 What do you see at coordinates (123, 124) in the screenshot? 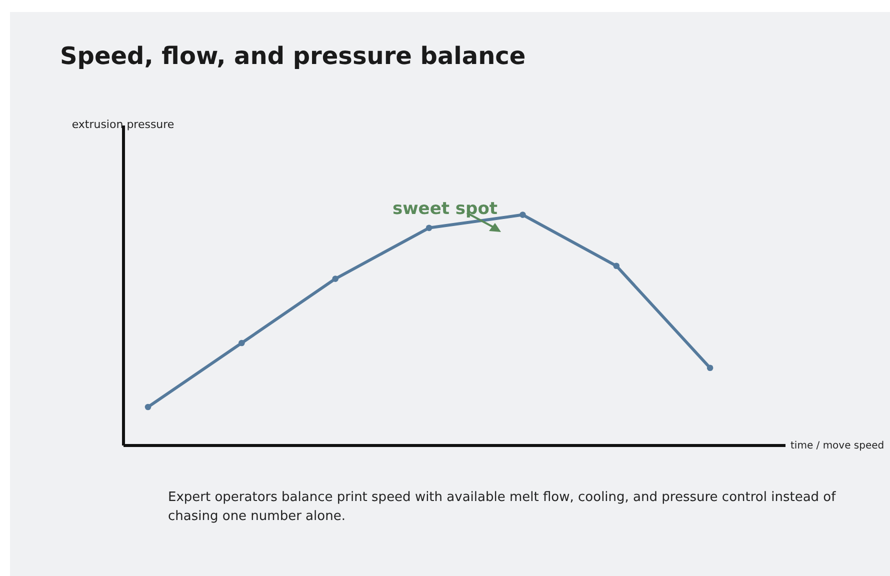
I see `text: extrusion pressure` at bounding box center [123, 124].